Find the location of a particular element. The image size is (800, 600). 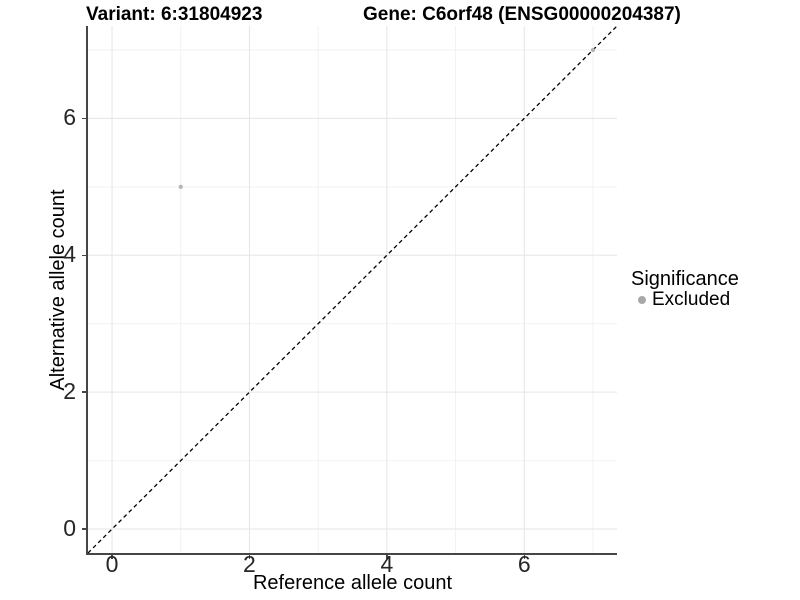

legend: Significance Excluded is located at coordinates (685, 289).